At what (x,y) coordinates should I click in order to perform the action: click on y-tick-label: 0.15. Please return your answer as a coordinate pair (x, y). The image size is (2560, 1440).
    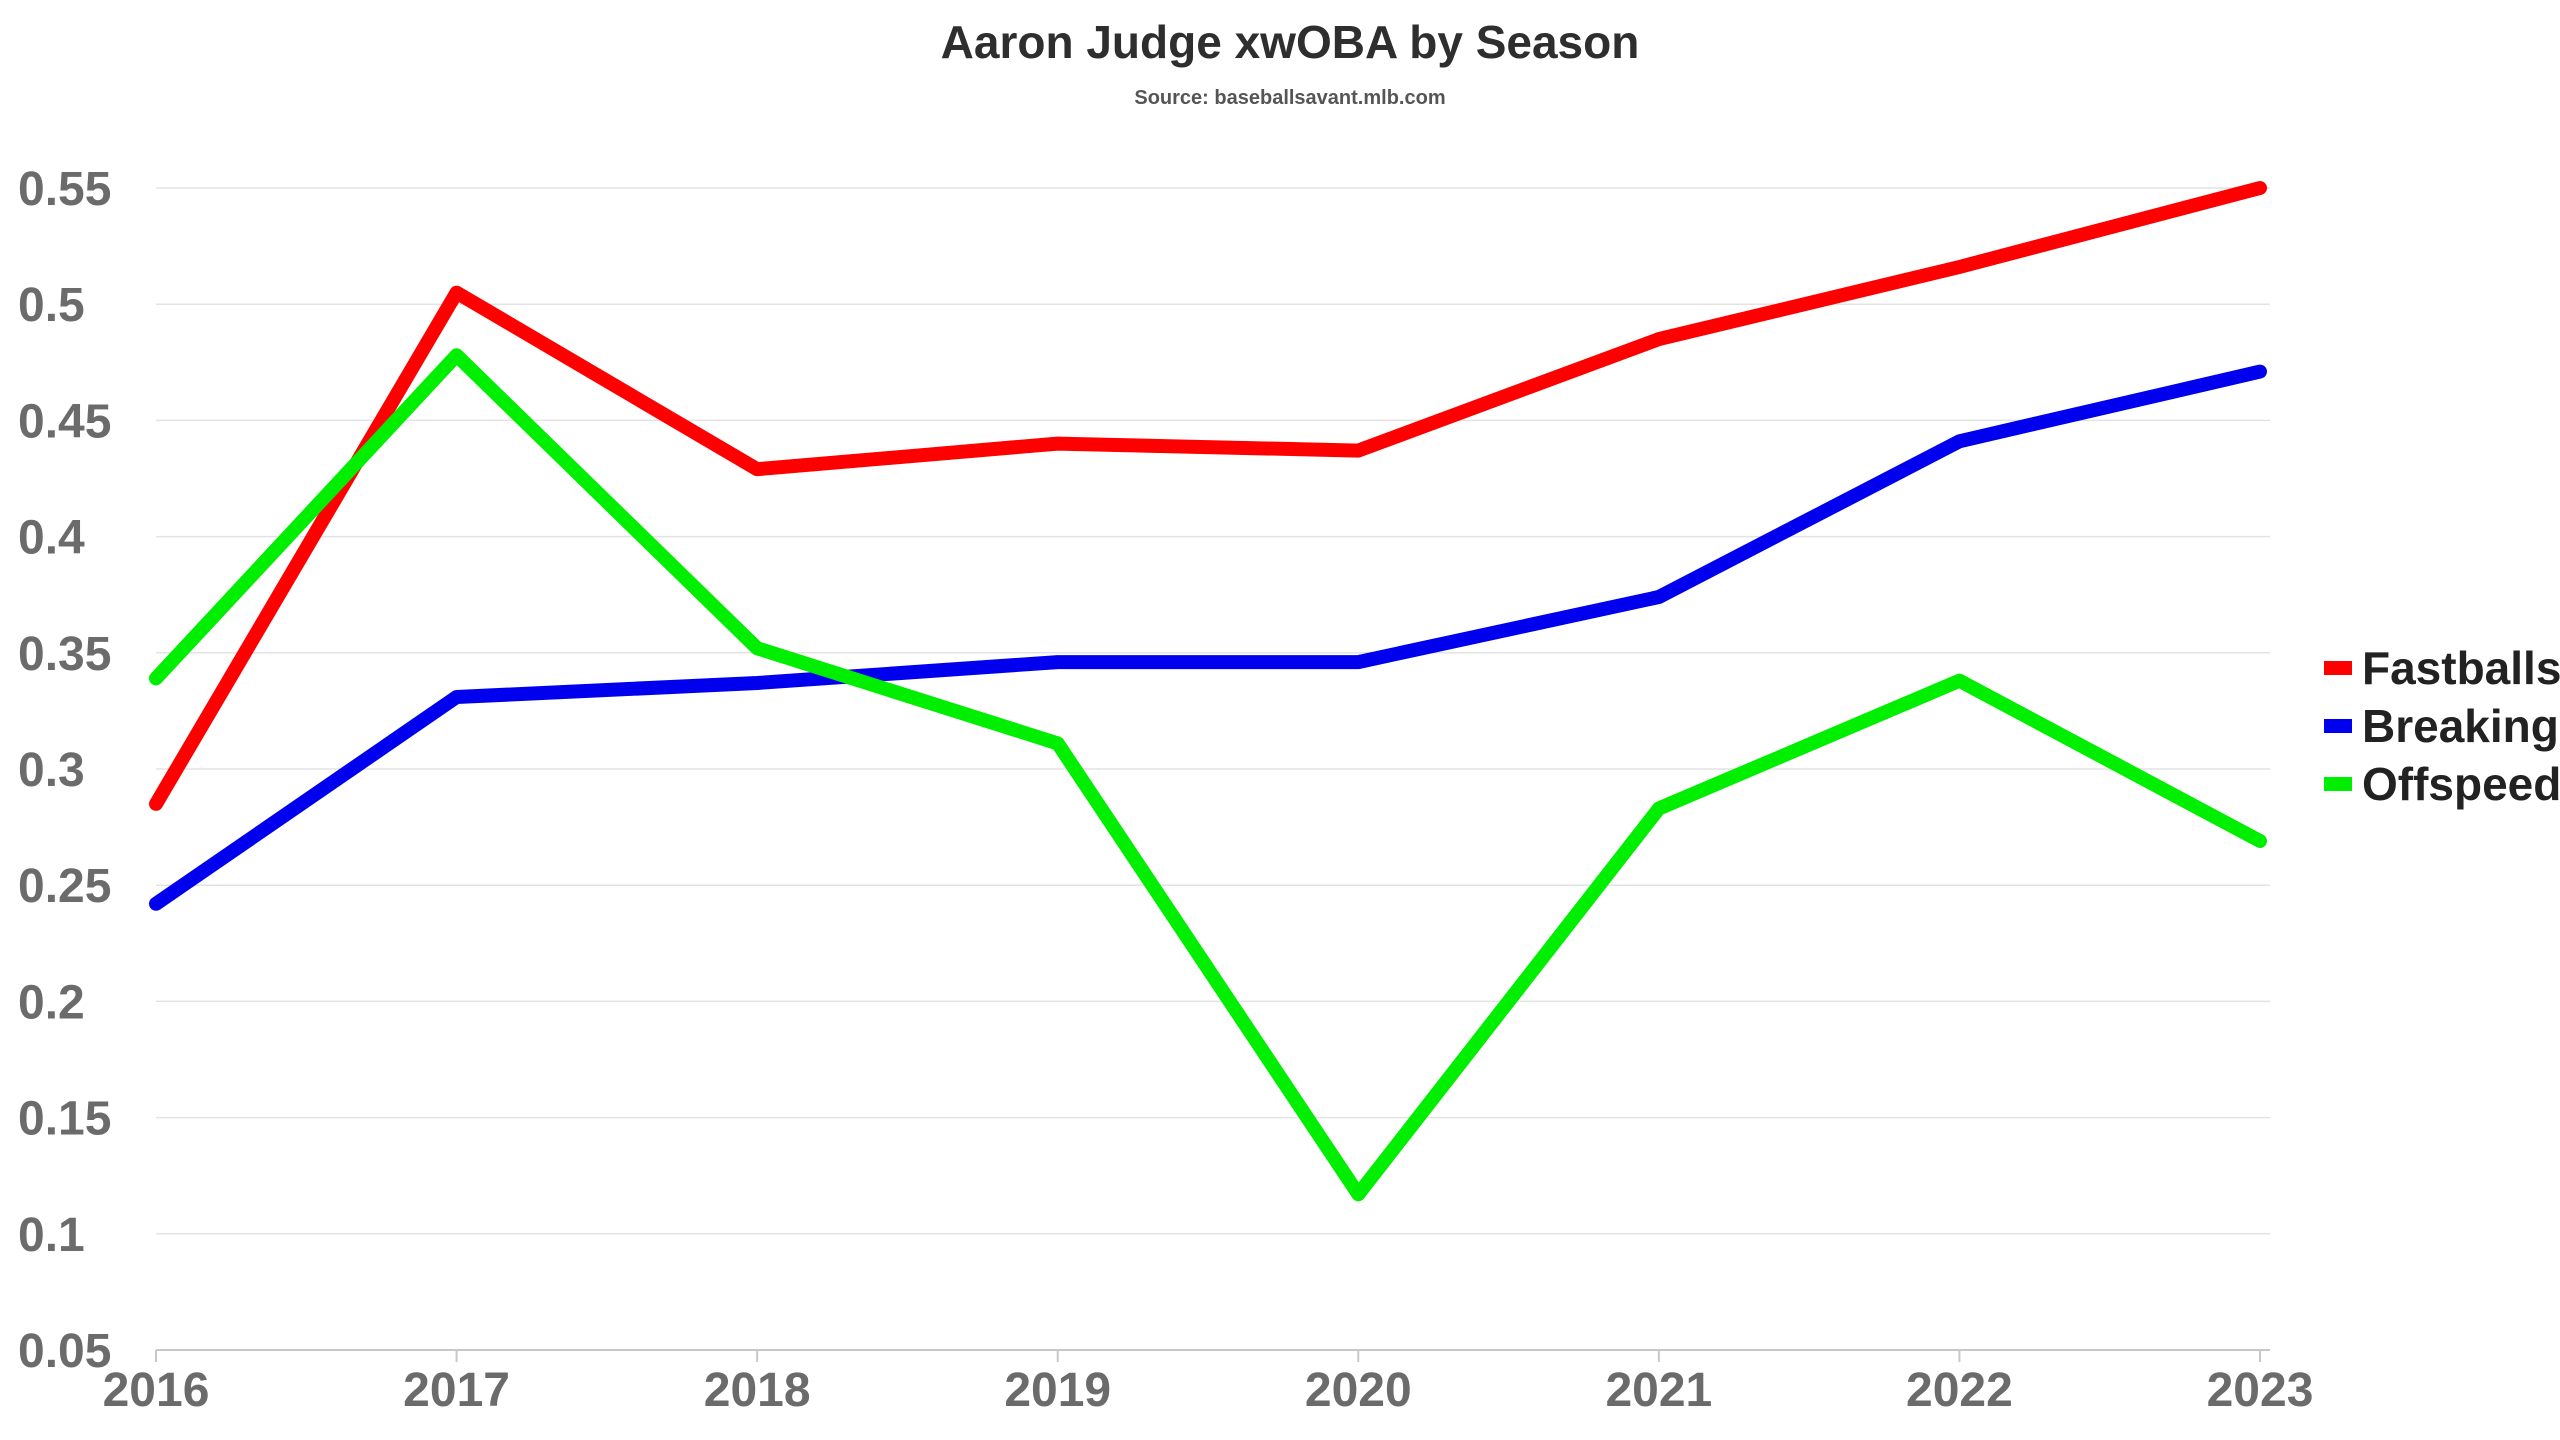
    Looking at the image, I should click on (64, 1119).